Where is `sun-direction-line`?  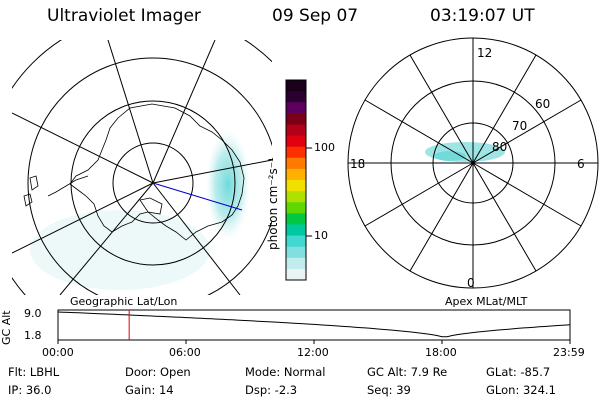
sun-direction-line is located at coordinates (197, 196).